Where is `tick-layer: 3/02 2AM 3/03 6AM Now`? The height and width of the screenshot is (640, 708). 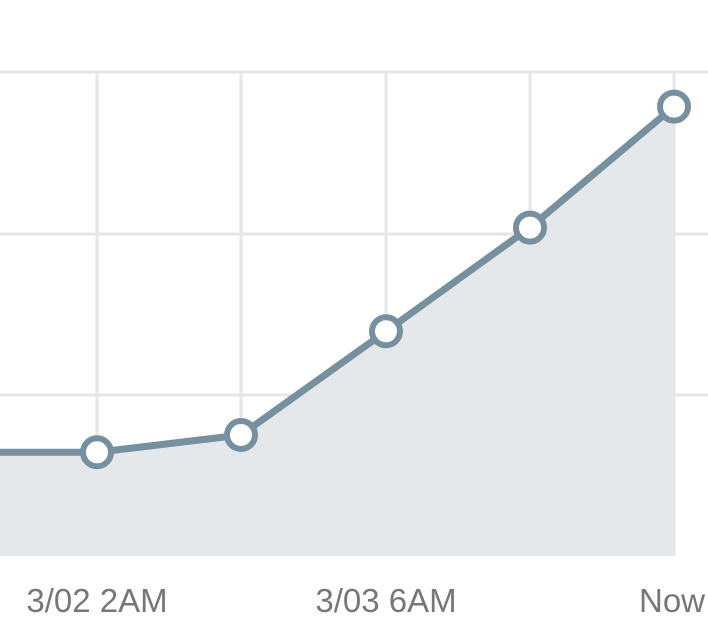
tick-layer: 3/02 2AM 3/03 6AM Now is located at coordinates (365, 600).